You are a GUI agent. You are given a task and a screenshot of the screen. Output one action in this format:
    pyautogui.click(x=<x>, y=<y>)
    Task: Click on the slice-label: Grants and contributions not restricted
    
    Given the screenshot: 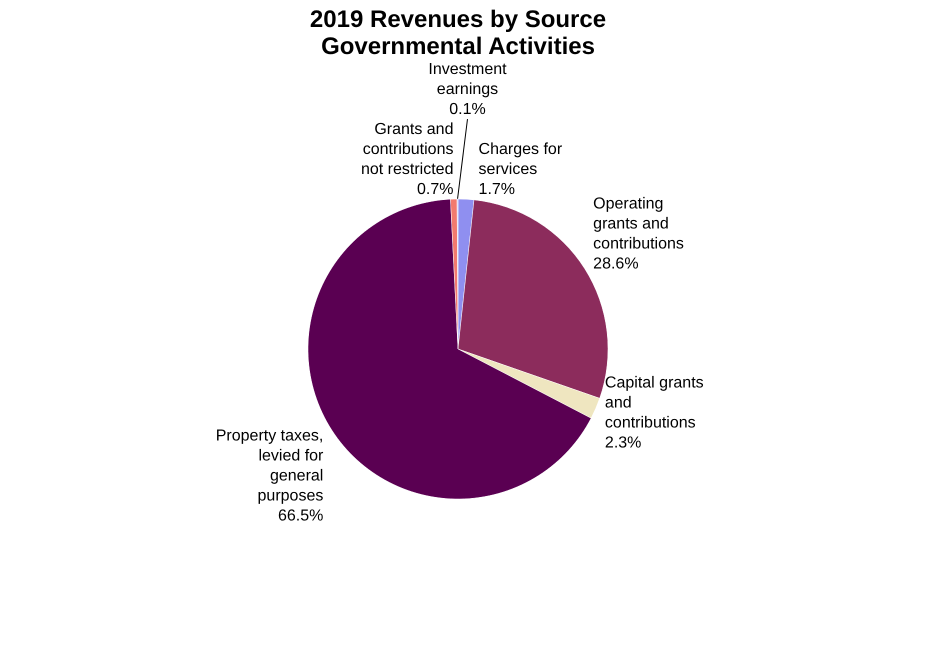 What is the action you would take?
    pyautogui.click(x=407, y=149)
    